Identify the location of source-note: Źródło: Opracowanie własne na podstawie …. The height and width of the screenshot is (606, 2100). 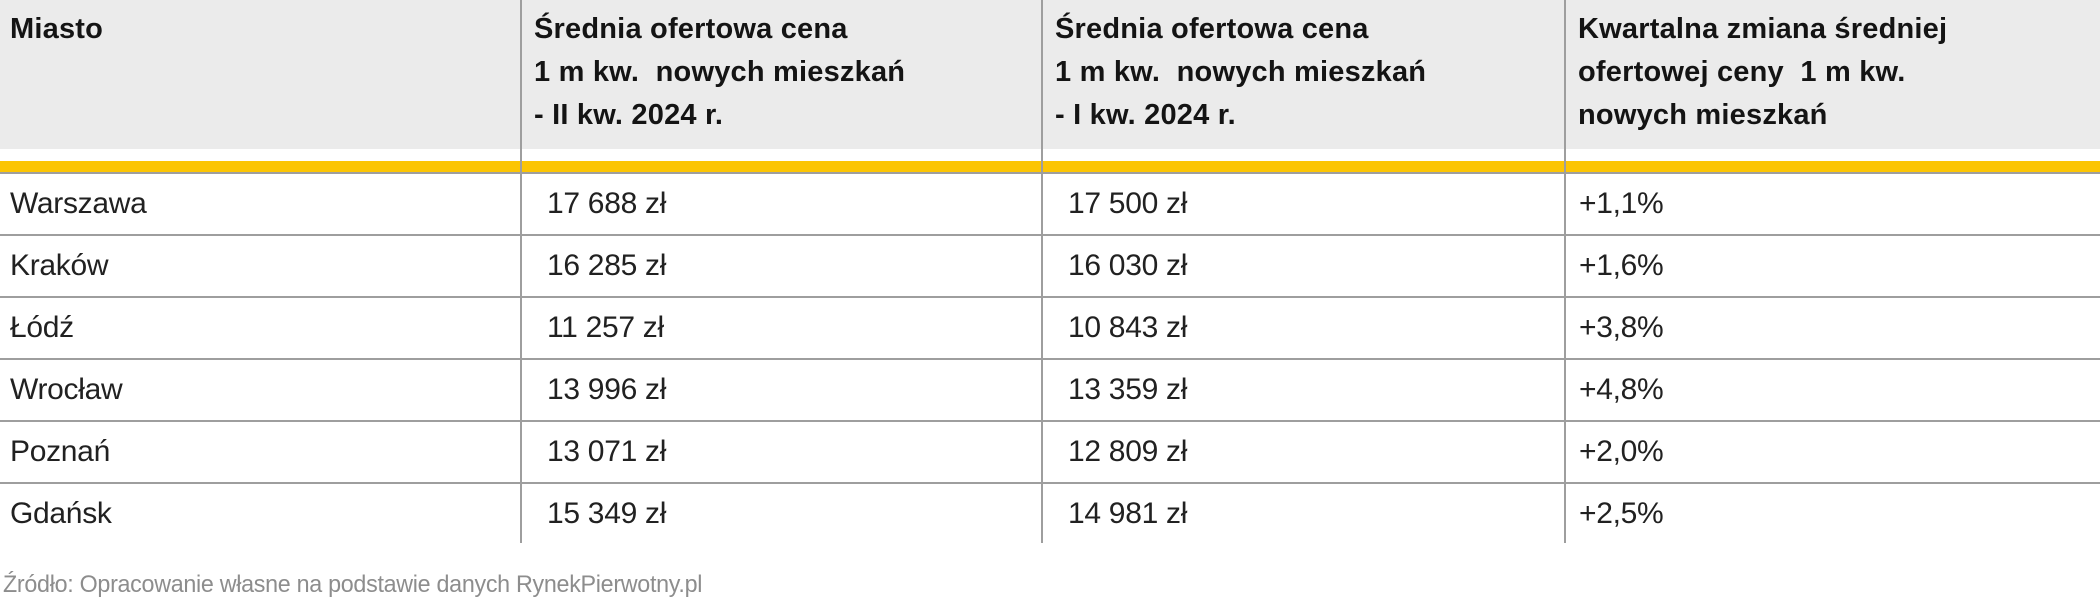
(353, 584).